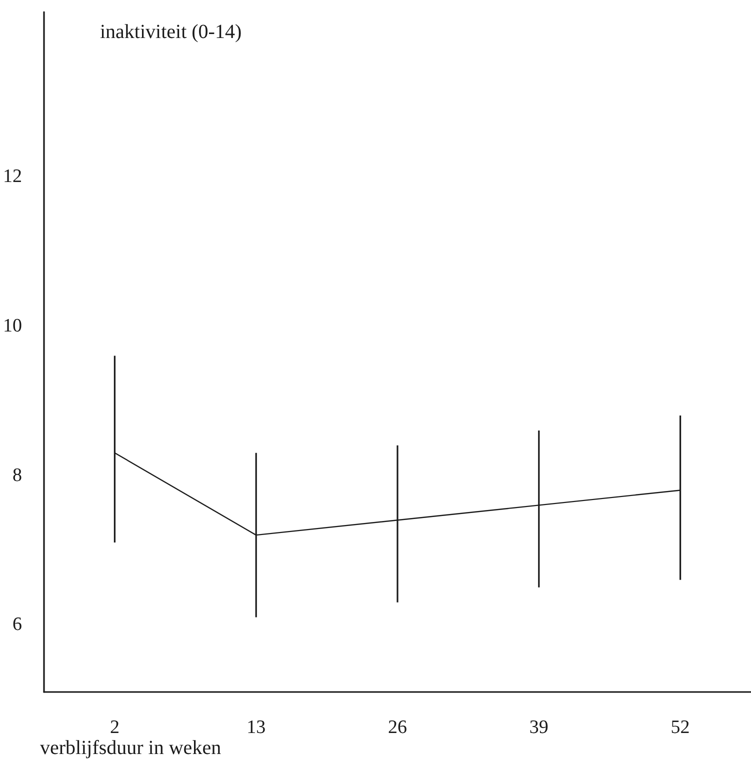 The width and height of the screenshot is (751, 766). Describe the element at coordinates (17, 625) in the screenshot. I see `y-tick-label: 6` at that location.